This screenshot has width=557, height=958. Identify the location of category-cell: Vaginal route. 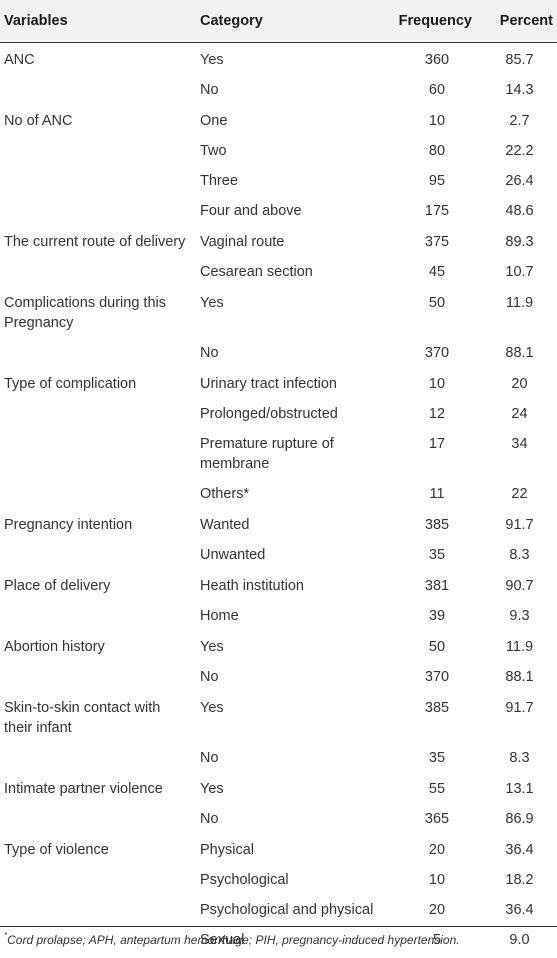
(242, 242).